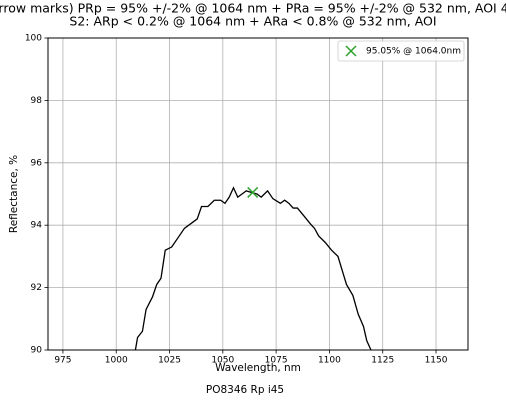  I want to click on legend-marker, so click(351, 51).